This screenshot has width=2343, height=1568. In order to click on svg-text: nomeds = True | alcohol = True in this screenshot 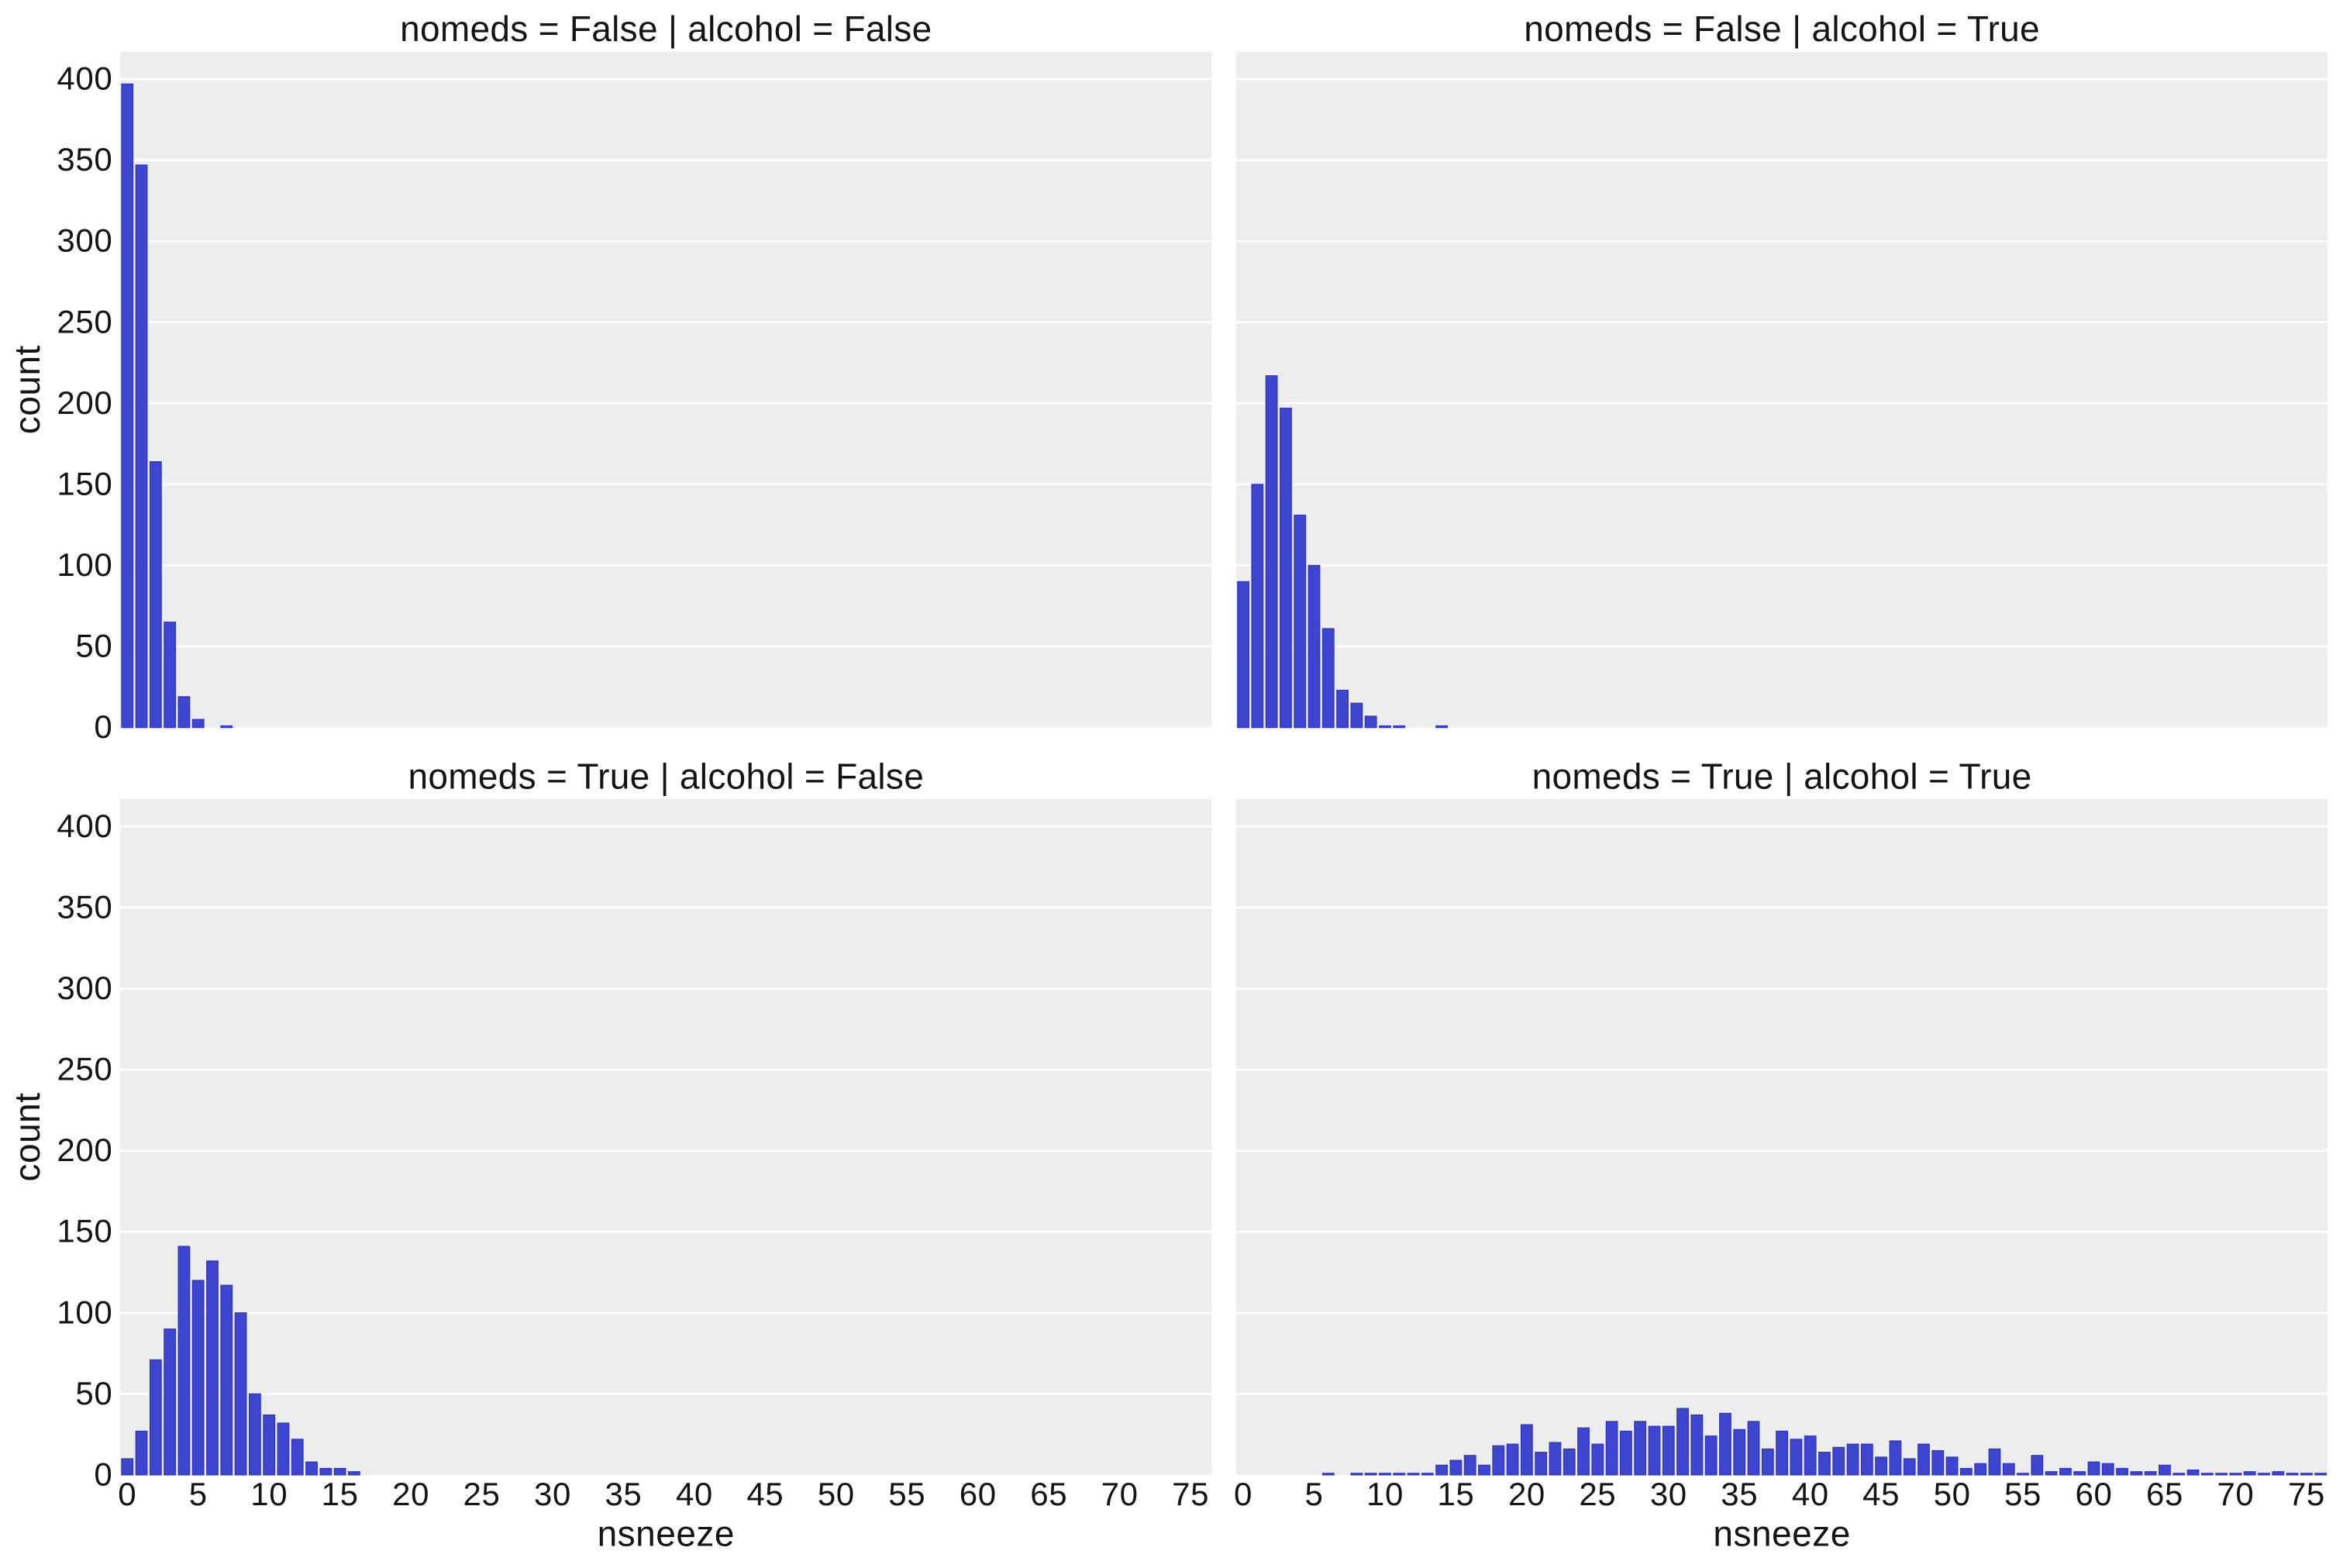, I will do `click(1782, 776)`.